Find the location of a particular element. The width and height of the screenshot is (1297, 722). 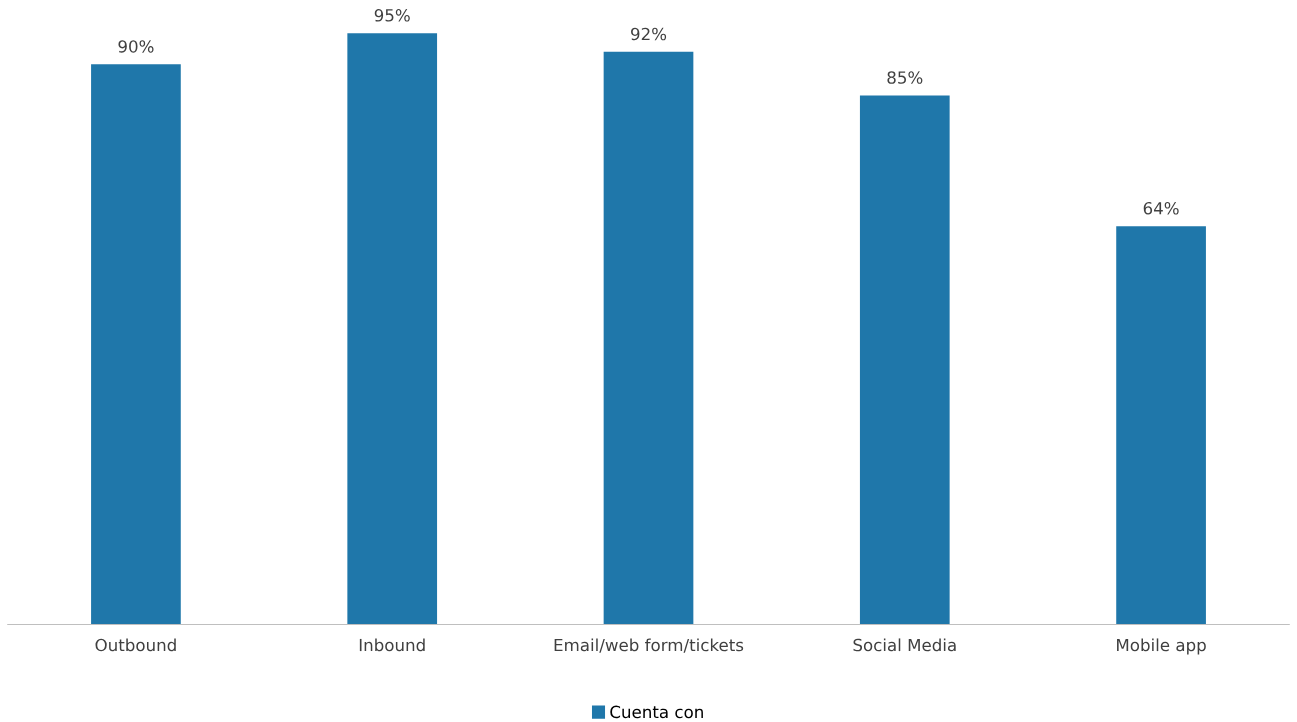

data-label: 90% is located at coordinates (136, 46).